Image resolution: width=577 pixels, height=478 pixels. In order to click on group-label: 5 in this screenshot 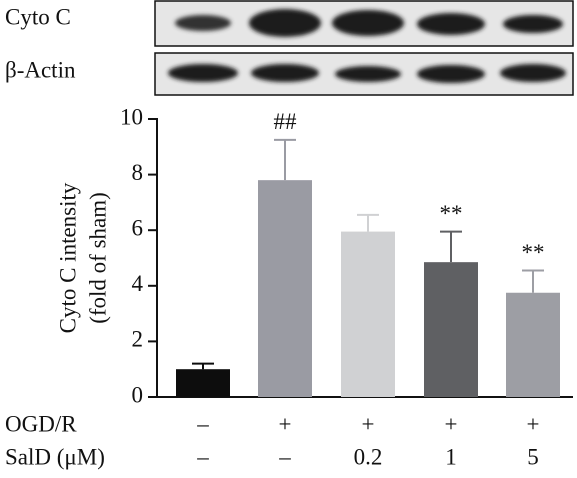, I will do `click(533, 456)`.